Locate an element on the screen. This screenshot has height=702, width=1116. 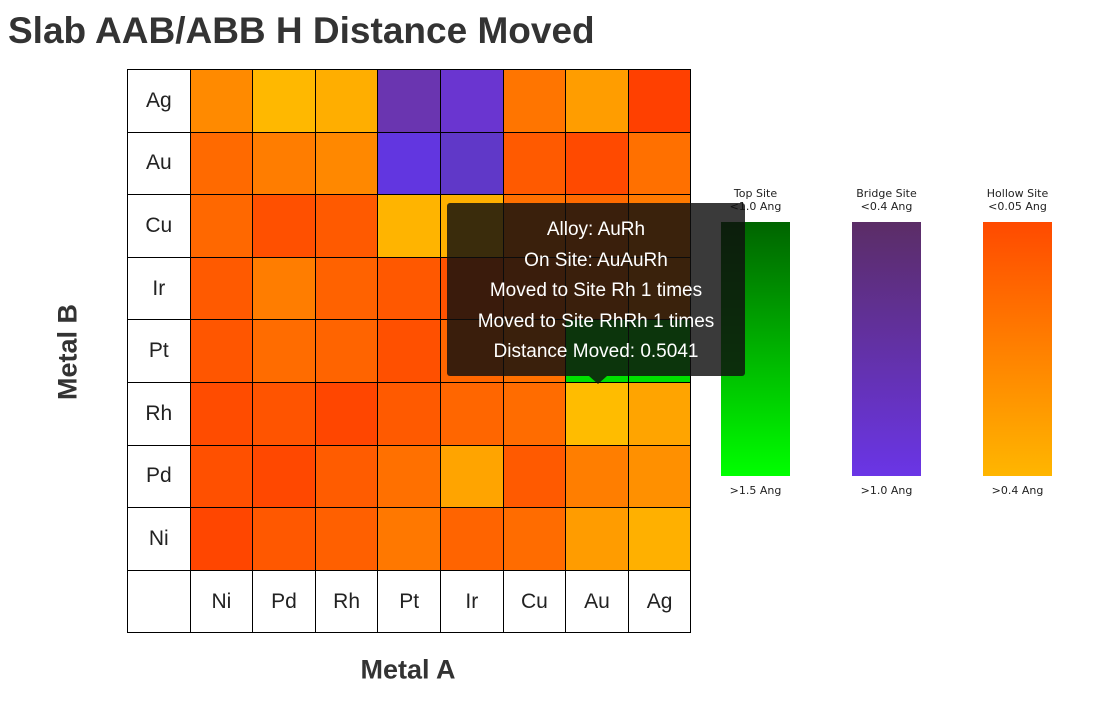
tooltip-line: Moved to Site RhRh 1 times is located at coordinates (596, 321).